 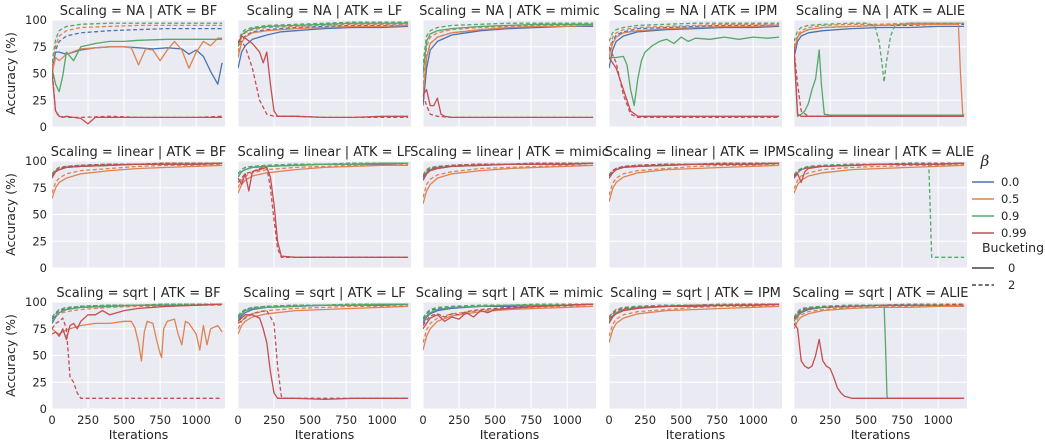 I want to click on panel-title: Scaling = NA | ATK = mimic, so click(x=509, y=11).